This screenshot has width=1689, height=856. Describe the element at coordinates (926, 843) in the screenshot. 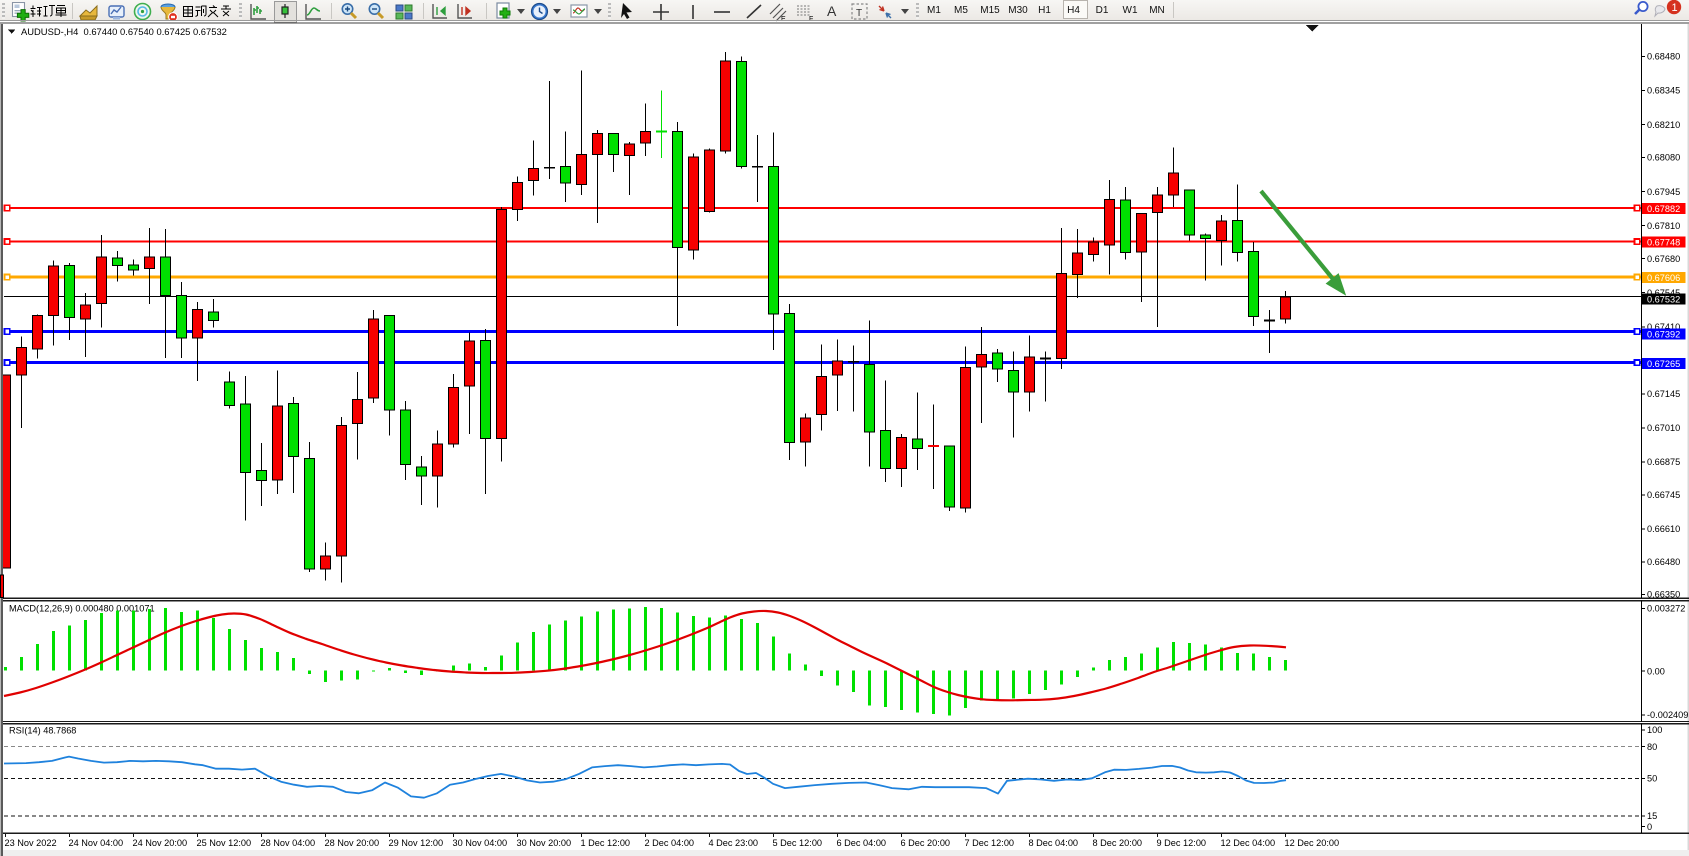

I see `svg-text: 6 Dec 20:00` at that location.